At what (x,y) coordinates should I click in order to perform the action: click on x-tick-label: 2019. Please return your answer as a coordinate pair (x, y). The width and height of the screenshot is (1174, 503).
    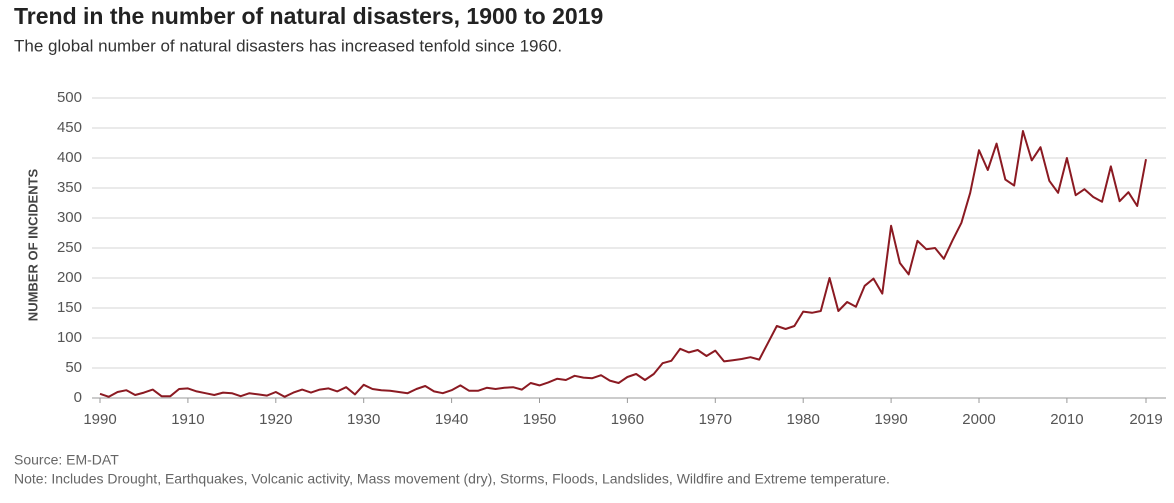
    Looking at the image, I should click on (1145, 419).